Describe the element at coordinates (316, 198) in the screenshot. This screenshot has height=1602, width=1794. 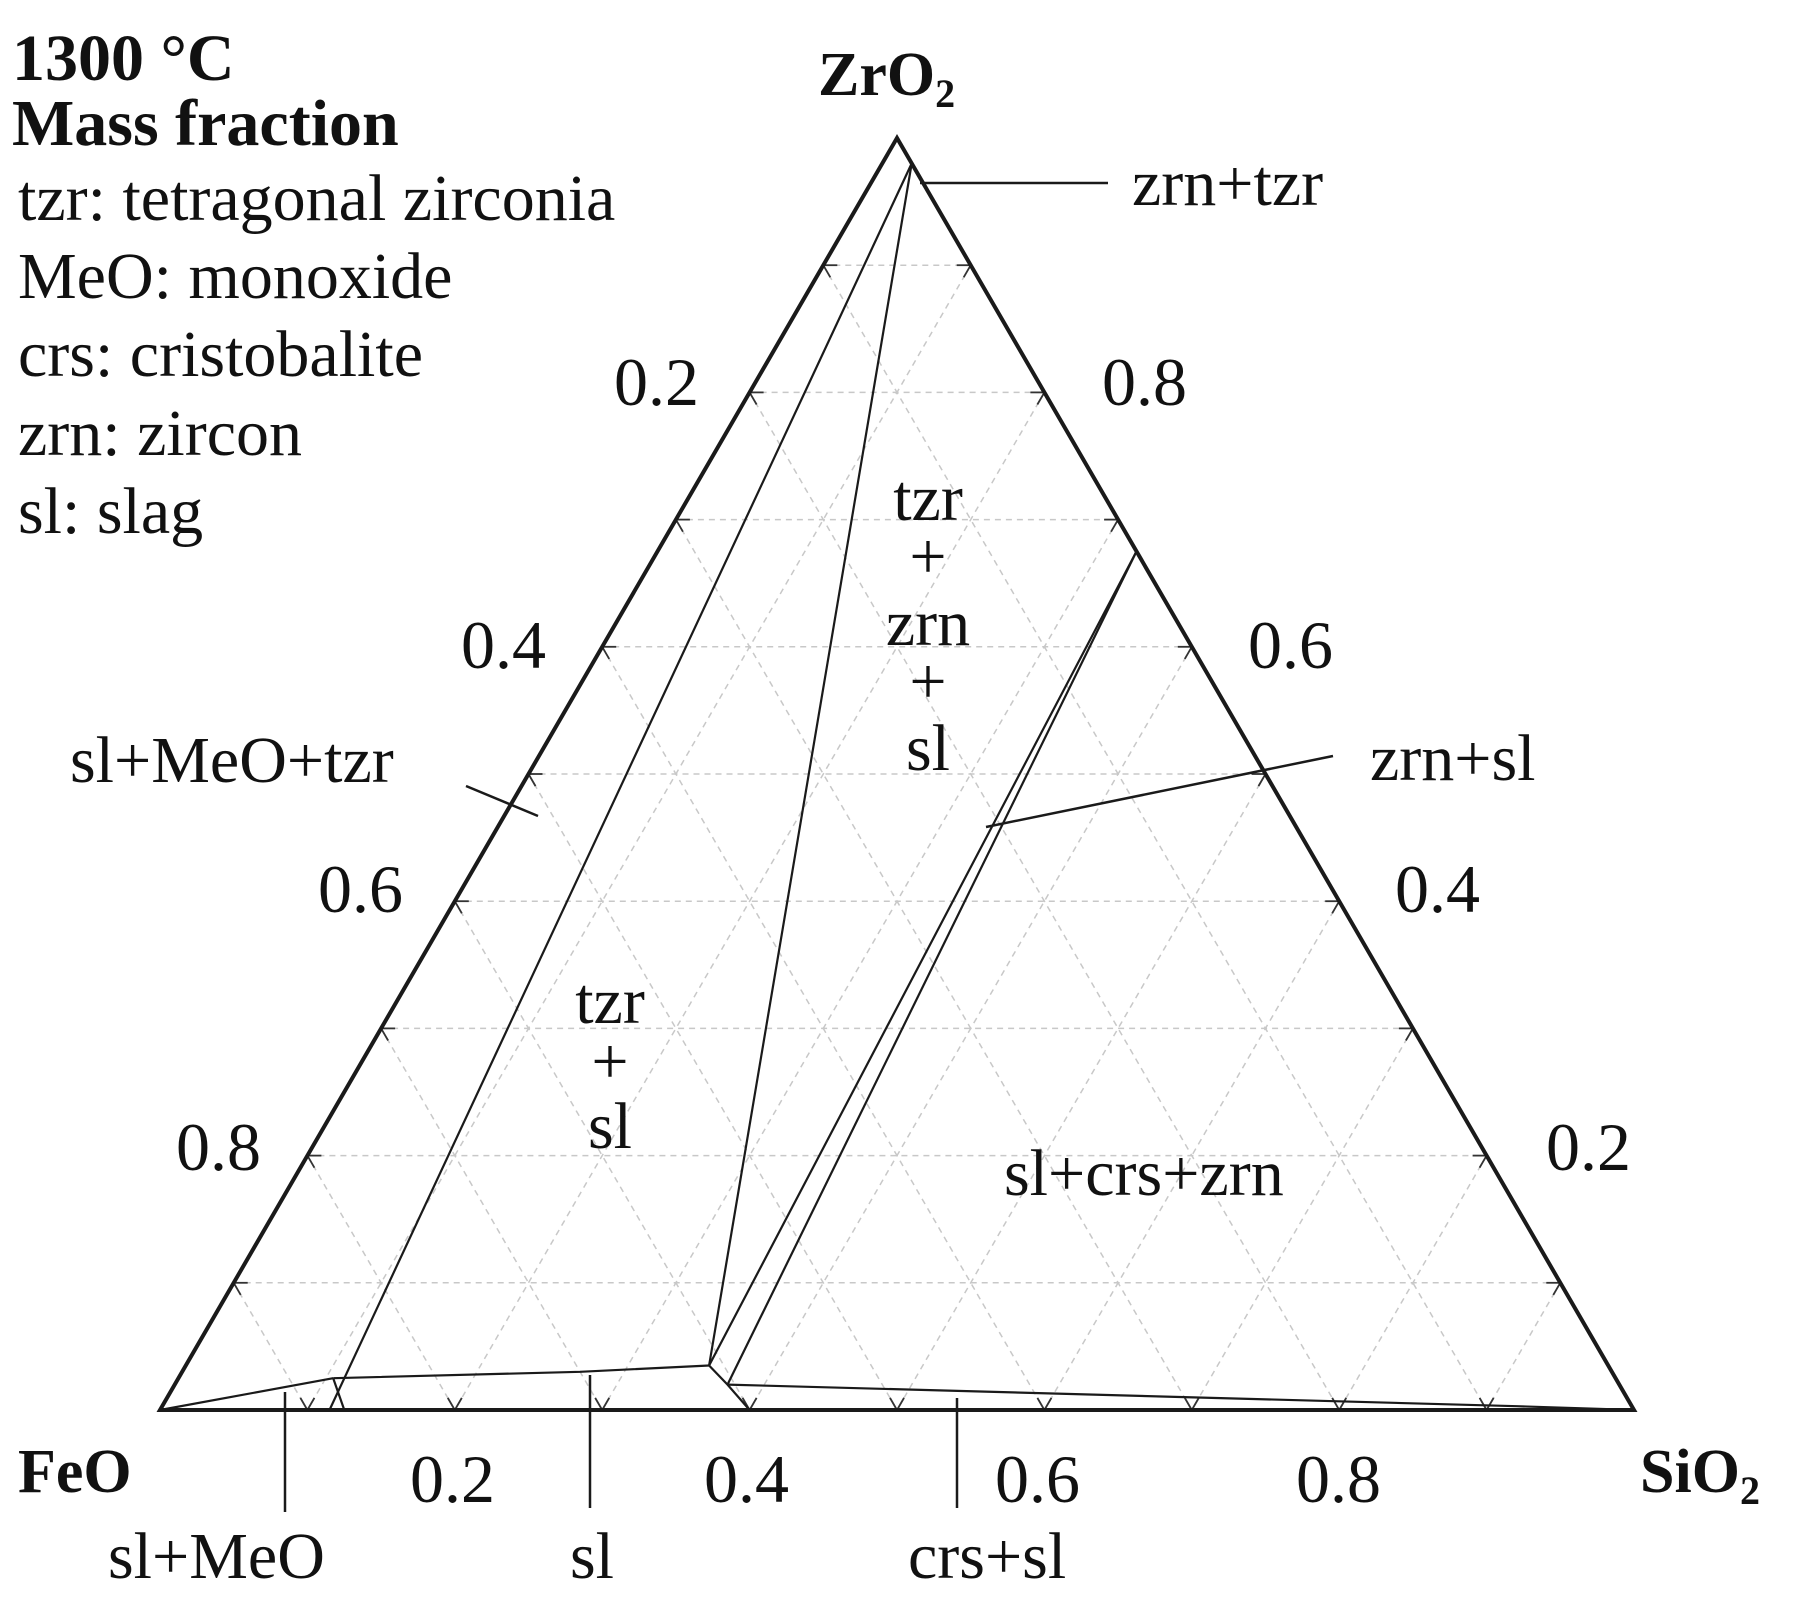
I see `legend-entry-tzr: tzr: tetragonal zirconia` at that location.